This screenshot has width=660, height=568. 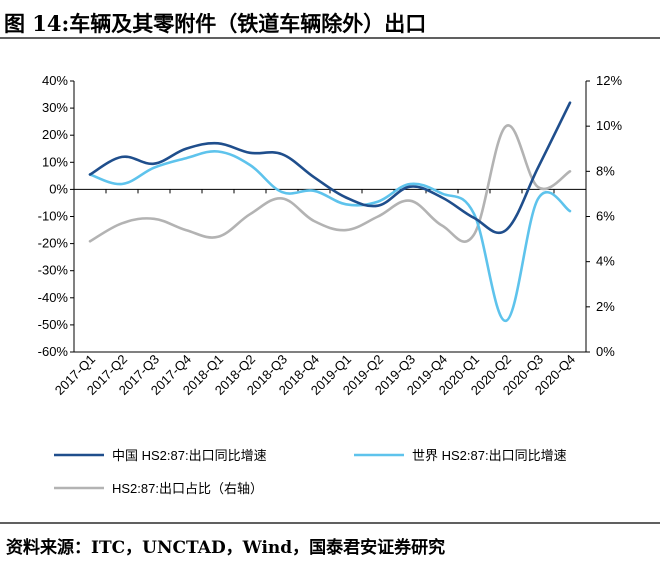 What do you see at coordinates (489, 455) in the screenshot?
I see `legend-label: 世界 HS2:87:出口同比增速` at bounding box center [489, 455].